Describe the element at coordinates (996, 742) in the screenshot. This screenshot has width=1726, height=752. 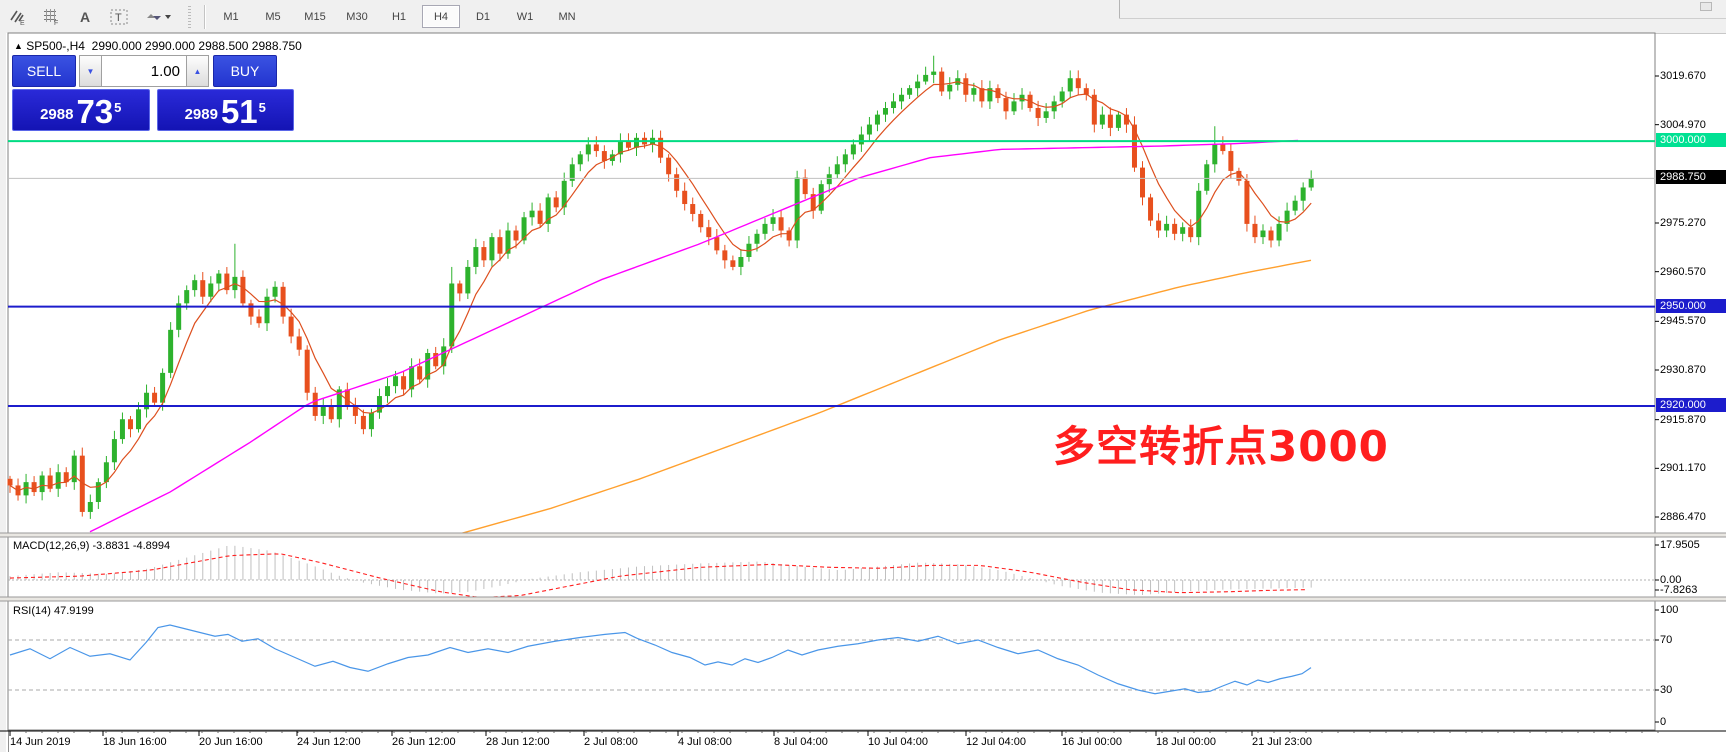
I see `time-axis-label: 12 Jul 04:00` at that location.